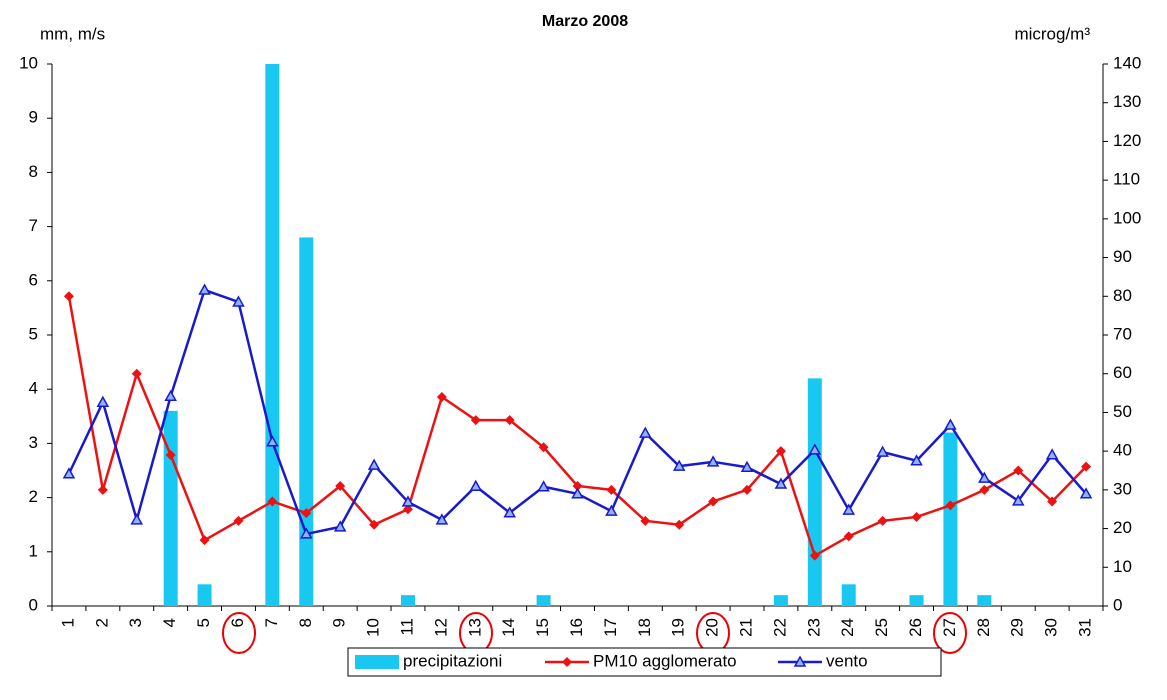  What do you see at coordinates (203, 622) in the screenshot?
I see `x-tick-label: 5` at bounding box center [203, 622].